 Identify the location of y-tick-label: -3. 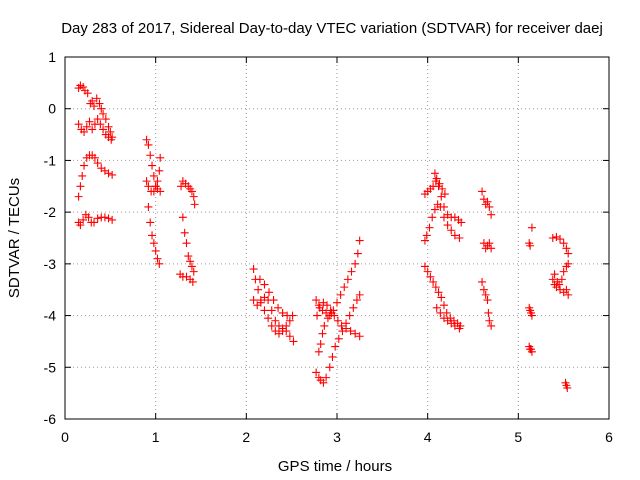
(50, 264).